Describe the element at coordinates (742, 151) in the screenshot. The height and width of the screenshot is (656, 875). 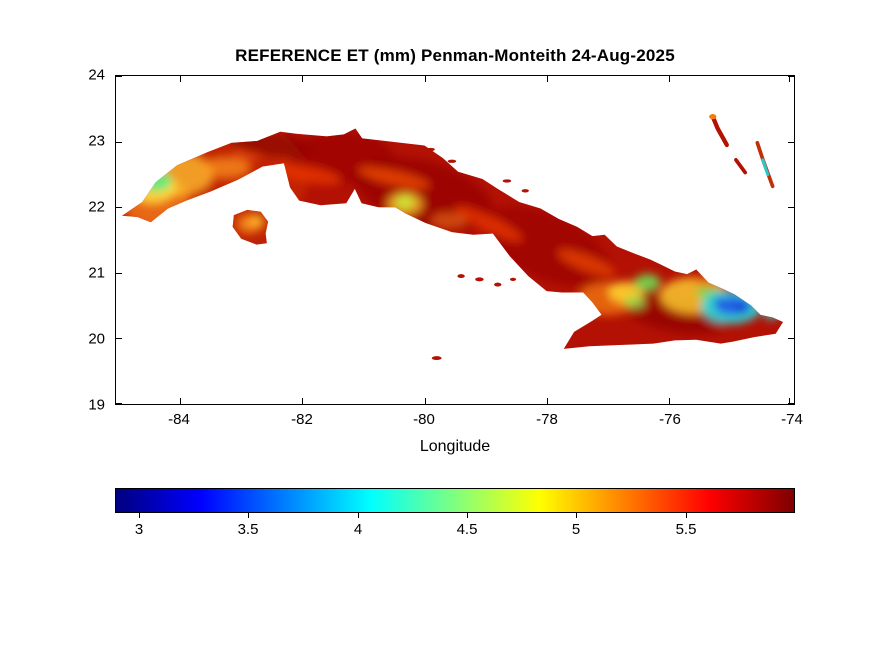
I see `bahamas-islands` at that location.